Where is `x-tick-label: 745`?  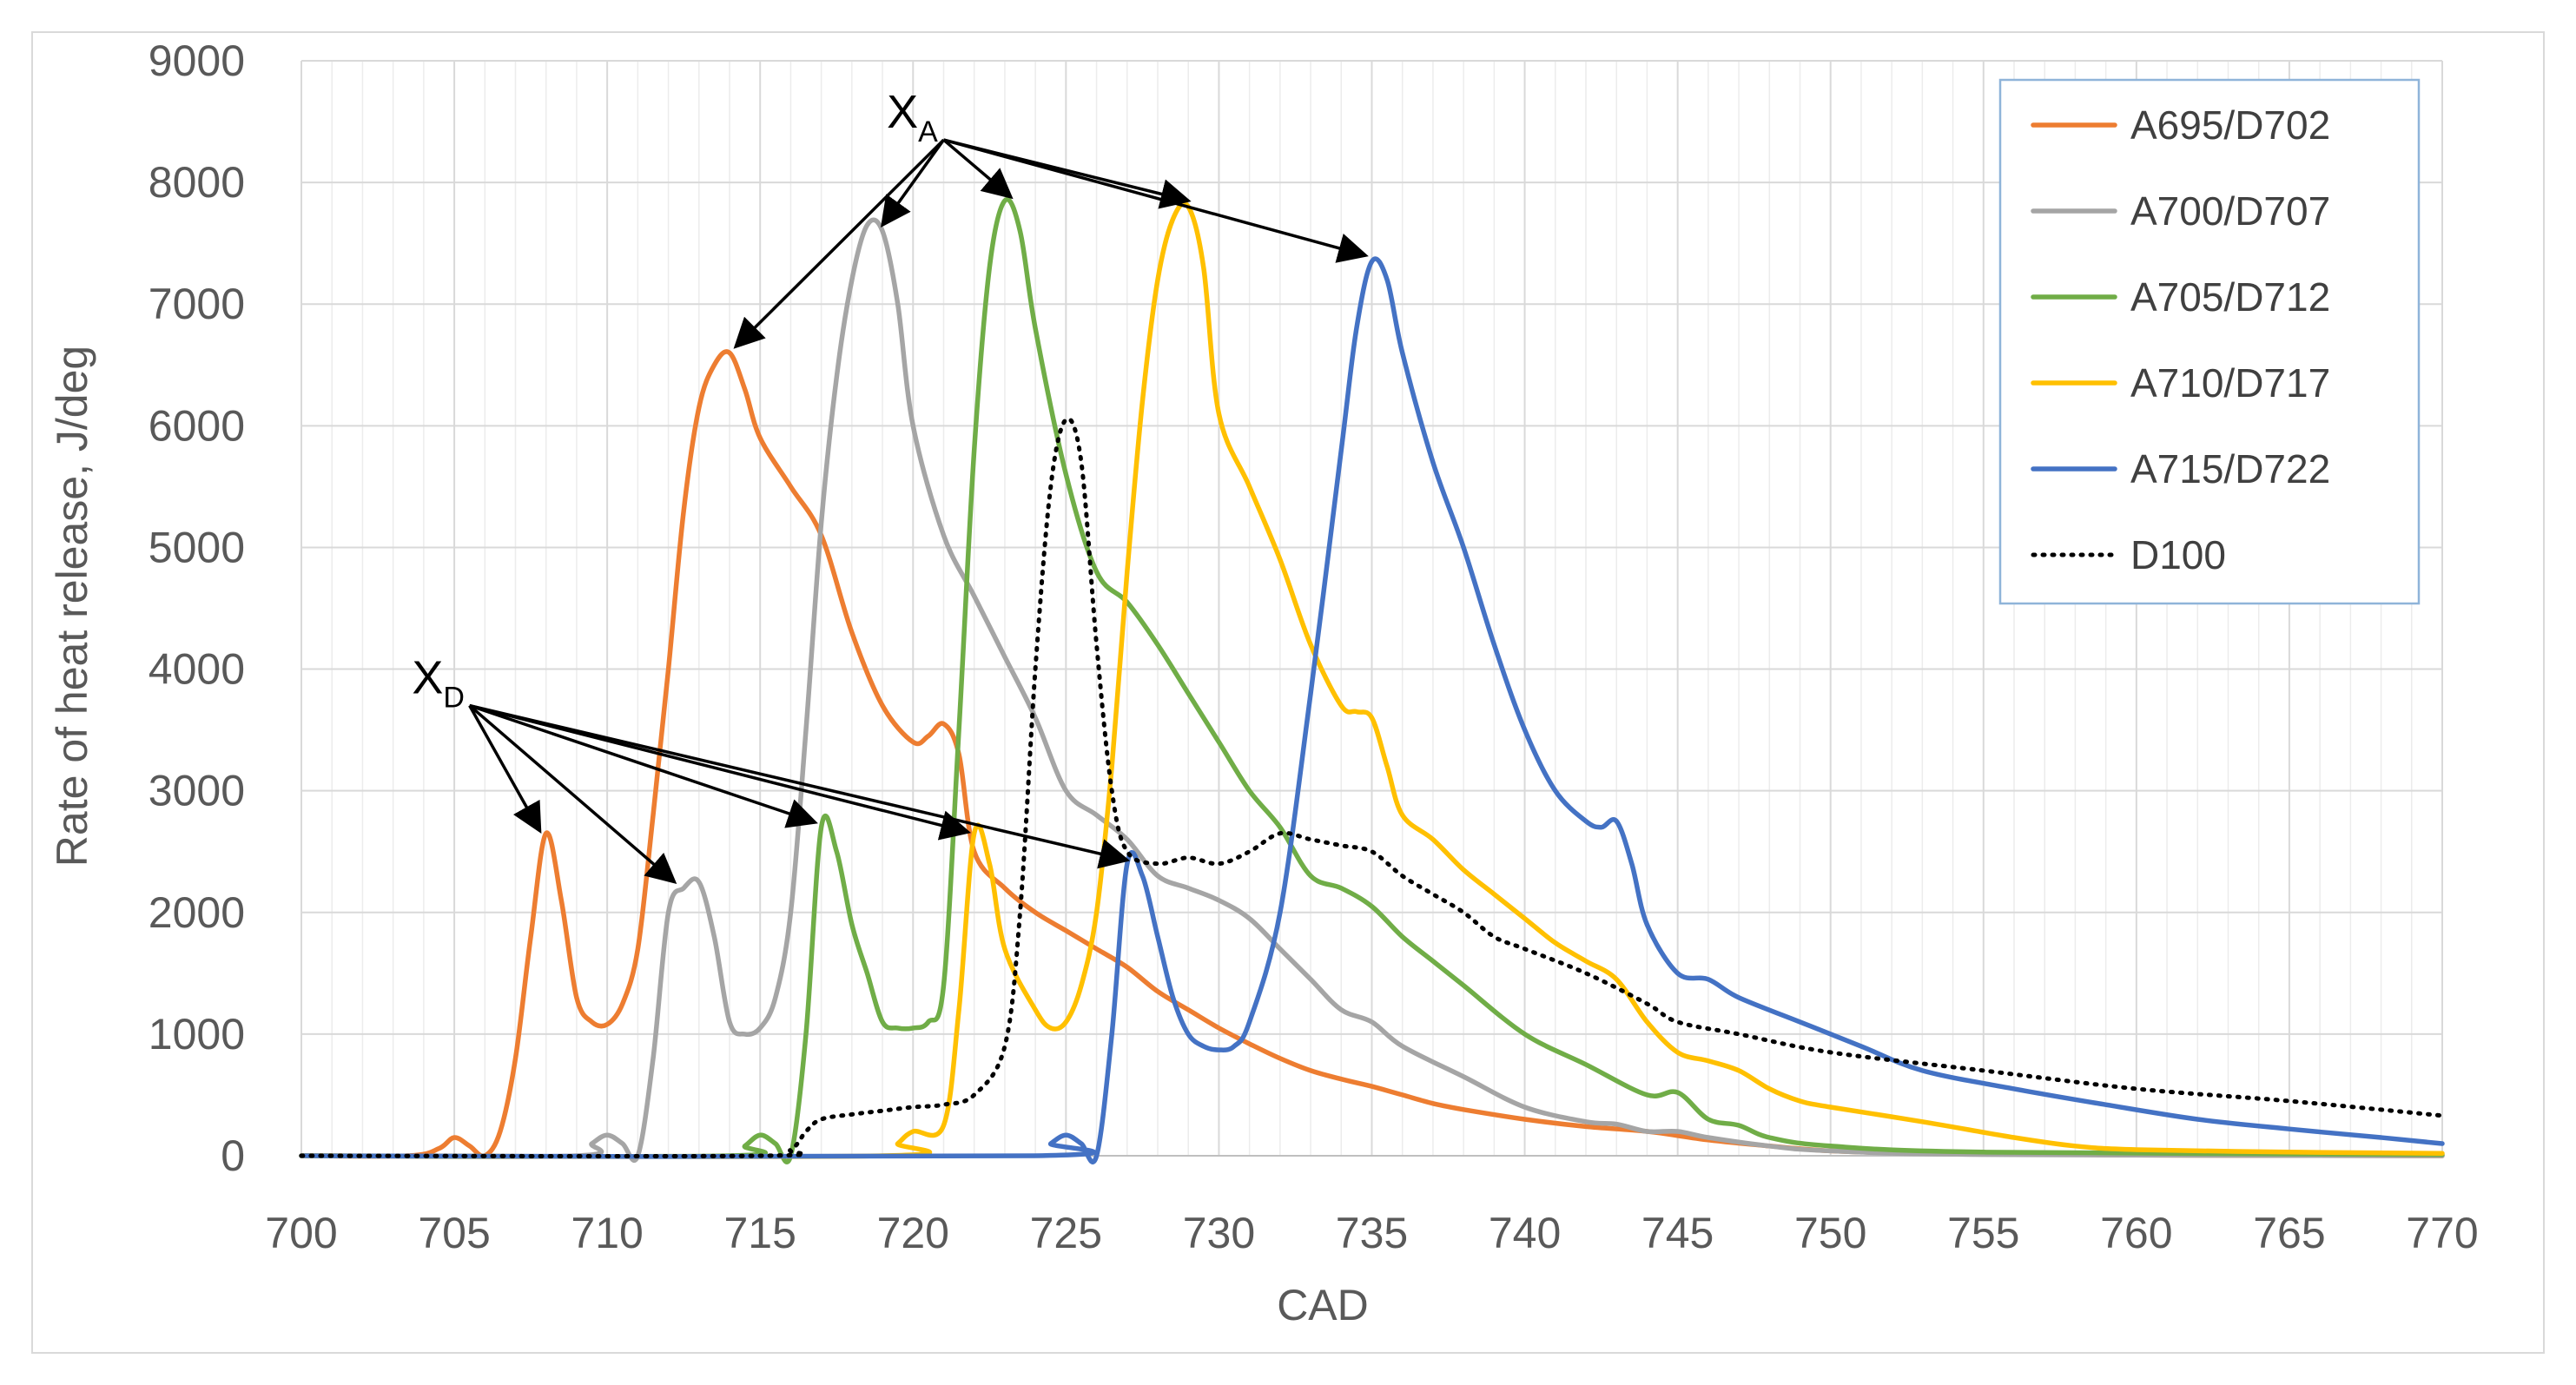
x-tick-label: 745 is located at coordinates (1677, 1233).